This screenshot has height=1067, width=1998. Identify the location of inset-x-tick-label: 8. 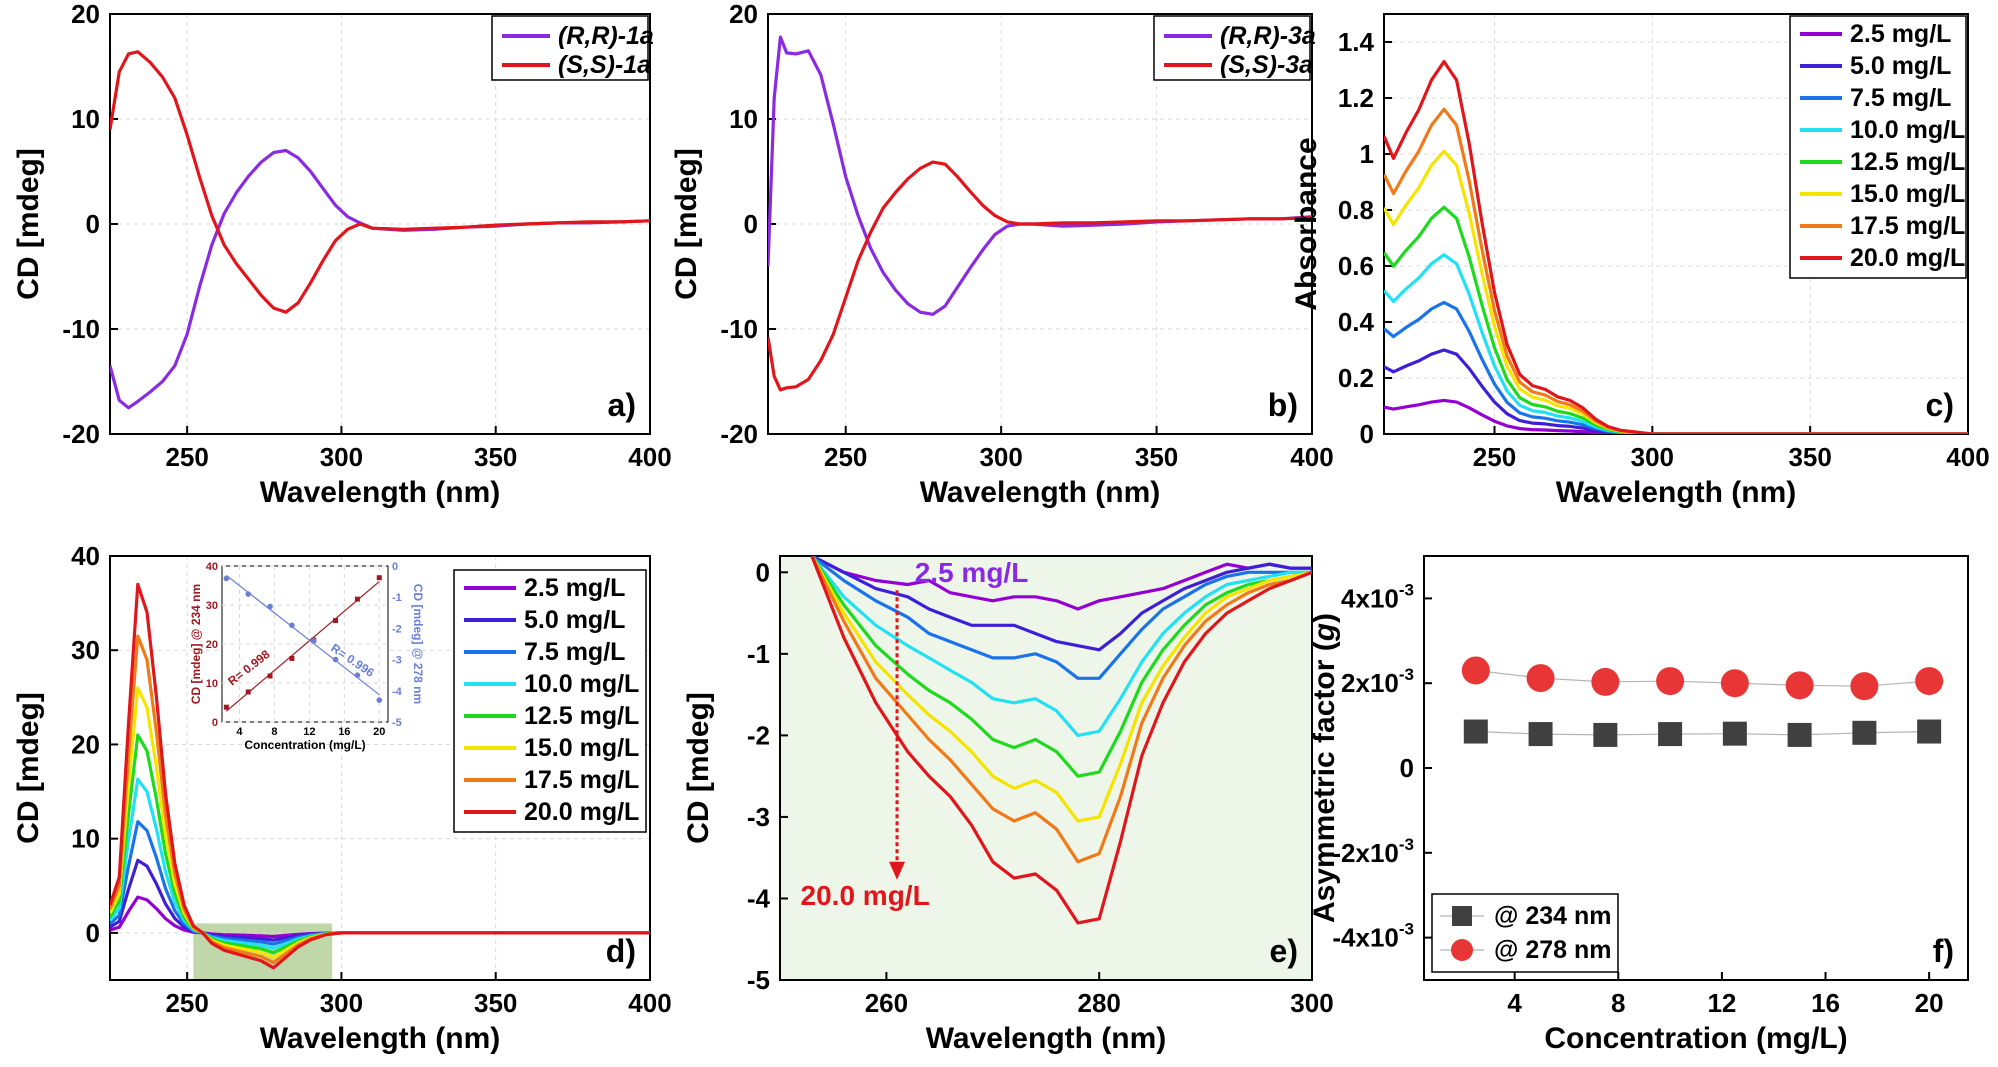
(274, 732).